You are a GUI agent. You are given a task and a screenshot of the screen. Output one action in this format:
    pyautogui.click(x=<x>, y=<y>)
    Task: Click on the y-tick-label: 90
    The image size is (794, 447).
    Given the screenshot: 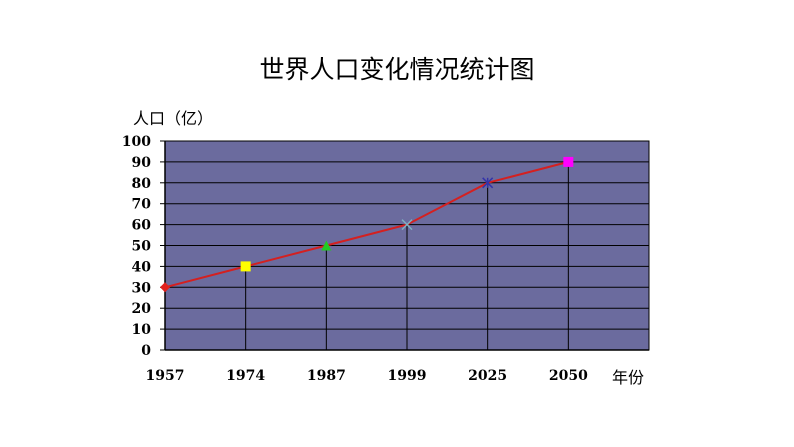 What is the action you would take?
    pyautogui.click(x=142, y=163)
    